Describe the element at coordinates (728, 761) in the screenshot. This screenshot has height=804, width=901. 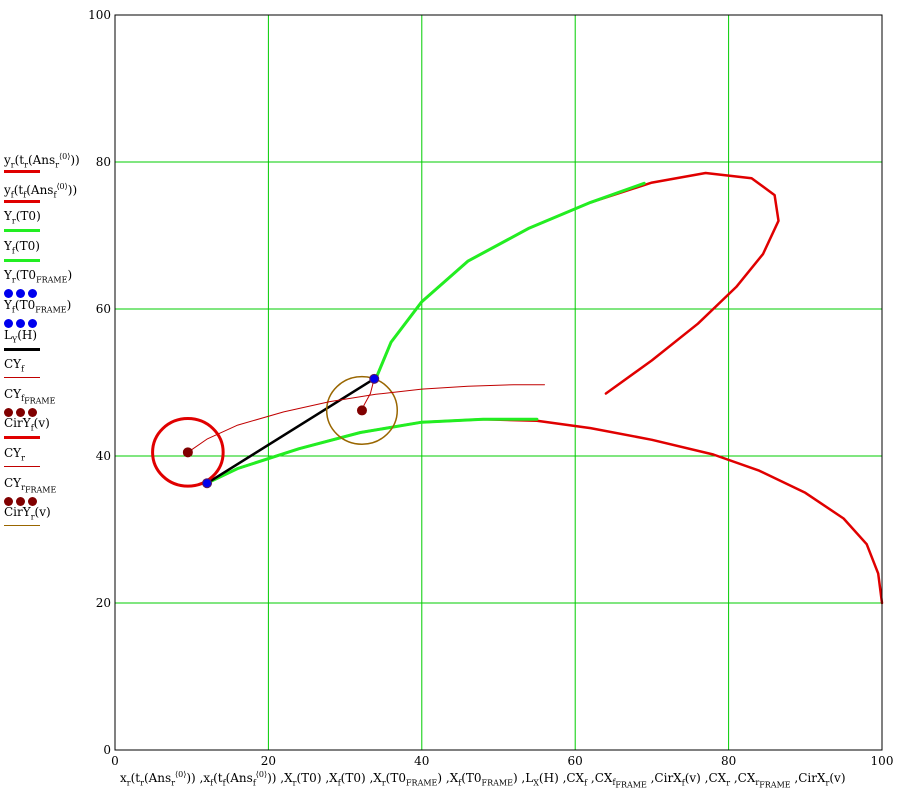
I see `x-tick-label: 80` at that location.